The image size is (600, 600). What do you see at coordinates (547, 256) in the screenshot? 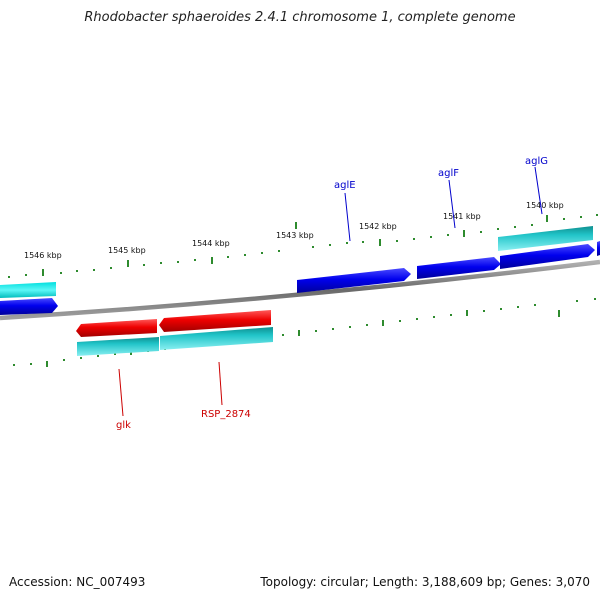
I see `gene-arrow-aglG` at bounding box center [547, 256].